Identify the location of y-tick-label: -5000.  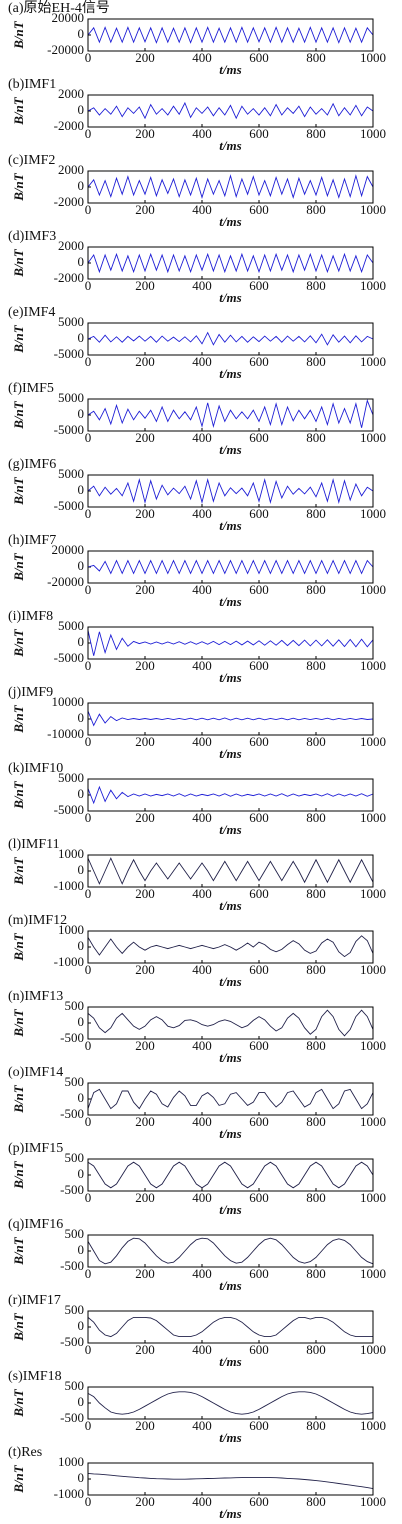
(69, 353).